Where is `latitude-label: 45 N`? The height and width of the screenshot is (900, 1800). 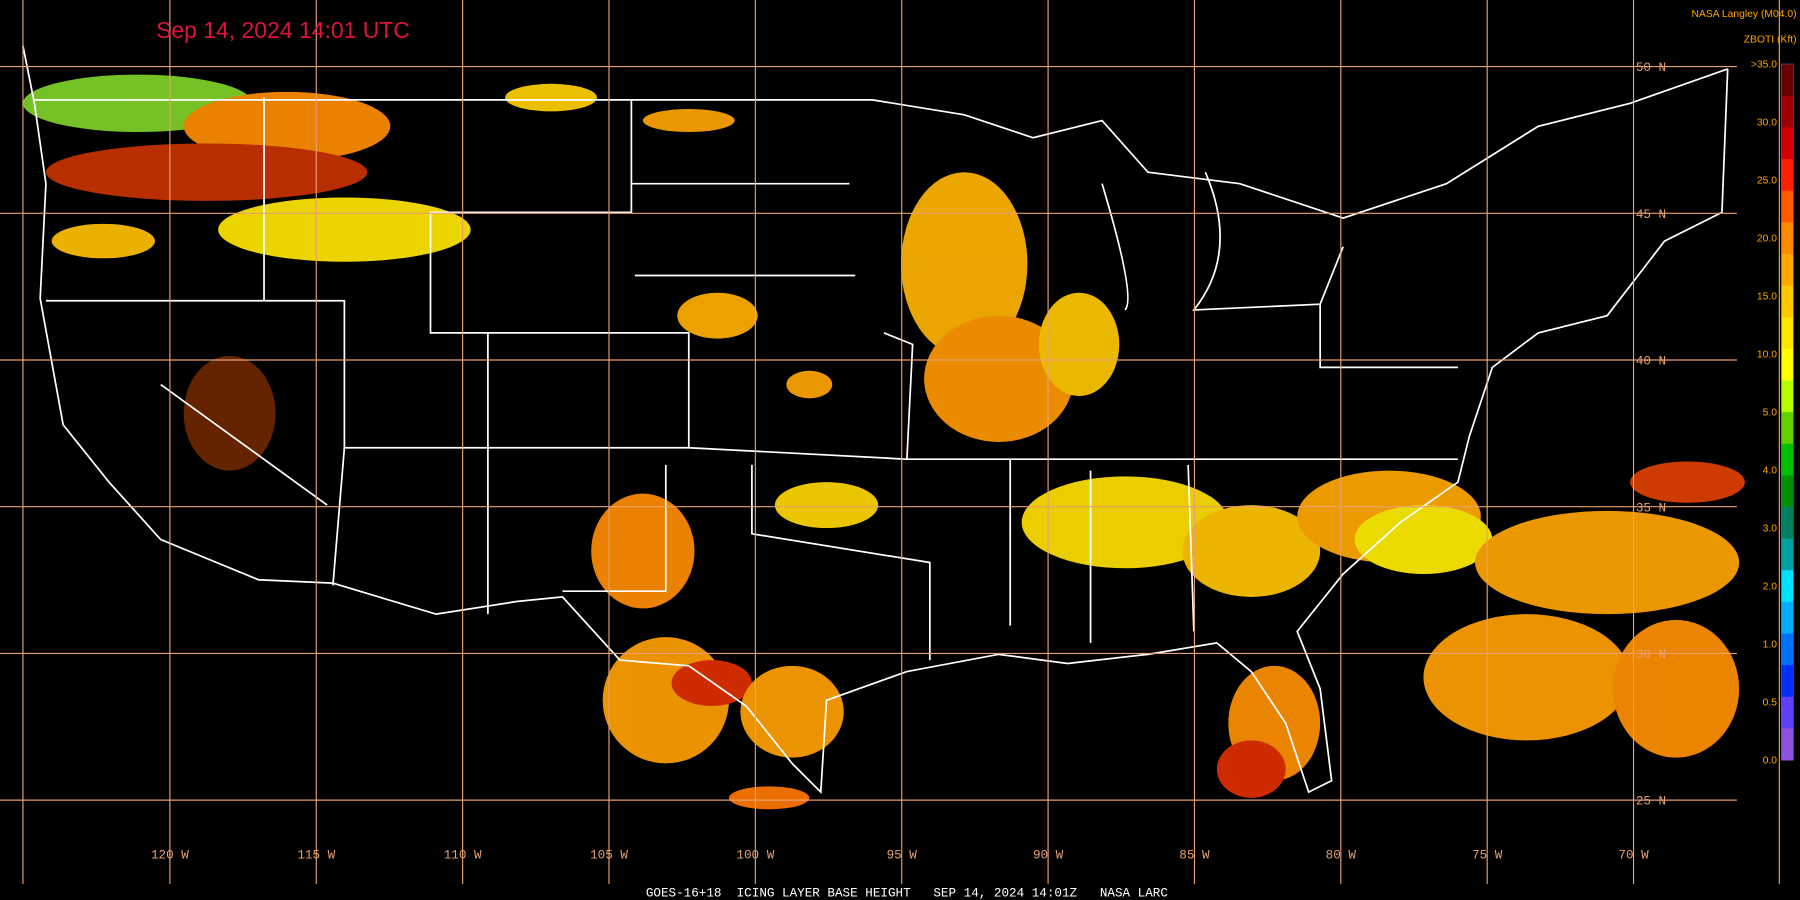
latitude-label: 45 N is located at coordinates (1651, 214).